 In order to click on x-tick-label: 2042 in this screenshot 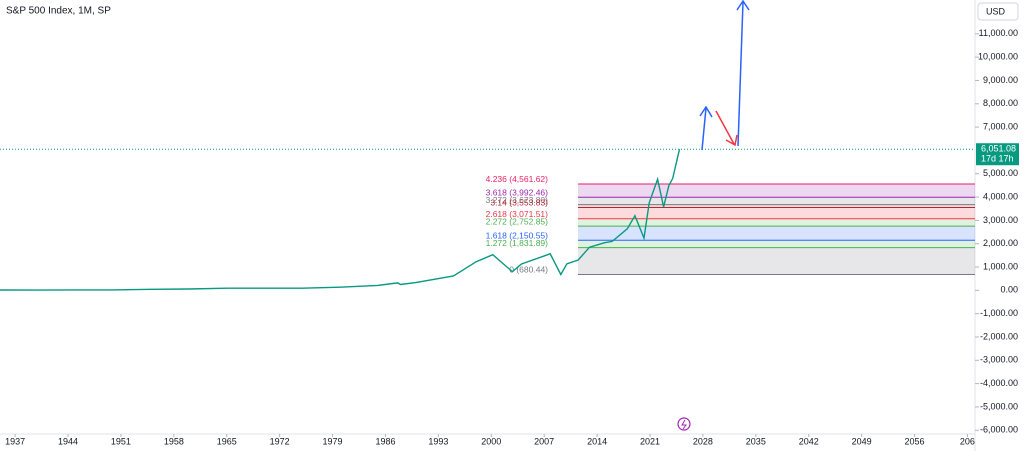, I will do `click(809, 441)`.